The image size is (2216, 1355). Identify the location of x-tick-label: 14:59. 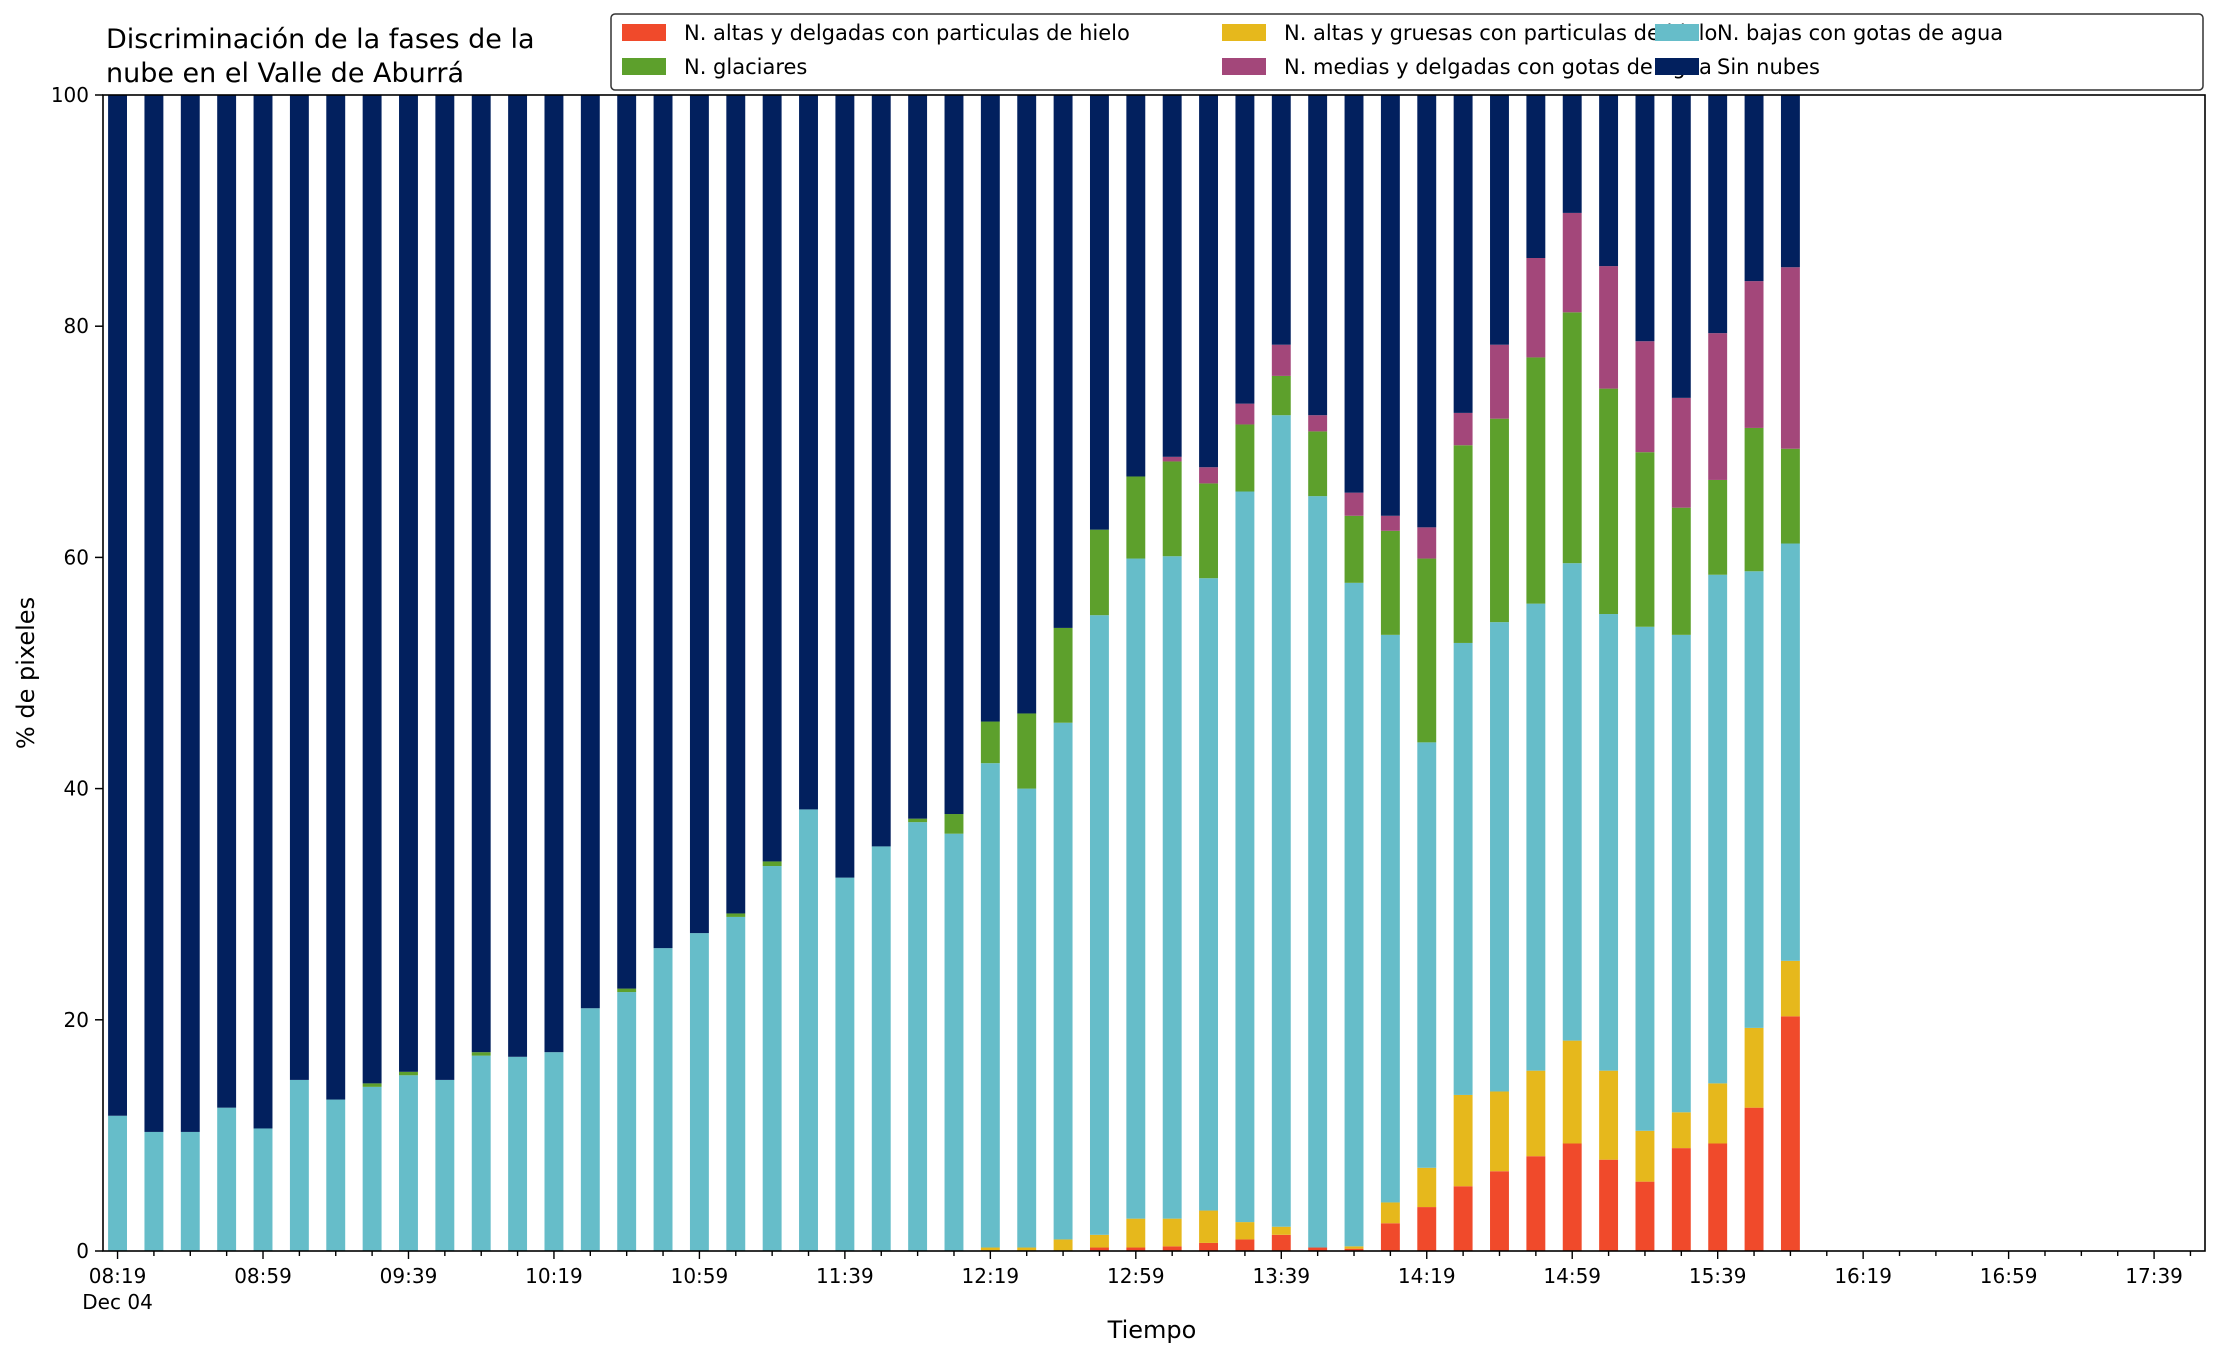
(1572, 1276).